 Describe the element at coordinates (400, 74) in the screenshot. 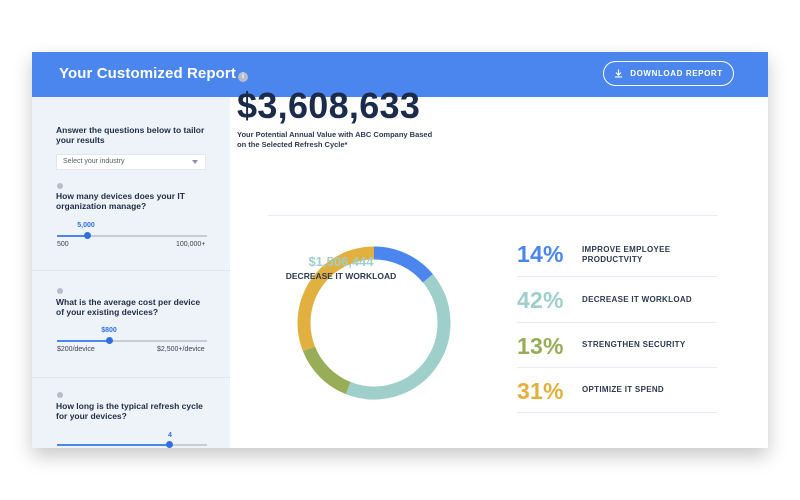

I see `report-header: Your Customized Report DOWNLOAD REPORT` at that location.